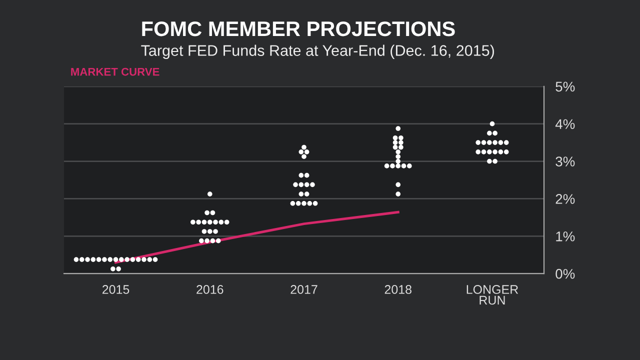 This screenshot has height=360, width=640. What do you see at coordinates (492, 295) in the screenshot?
I see `x-tick-label: LONGER RUN` at bounding box center [492, 295].